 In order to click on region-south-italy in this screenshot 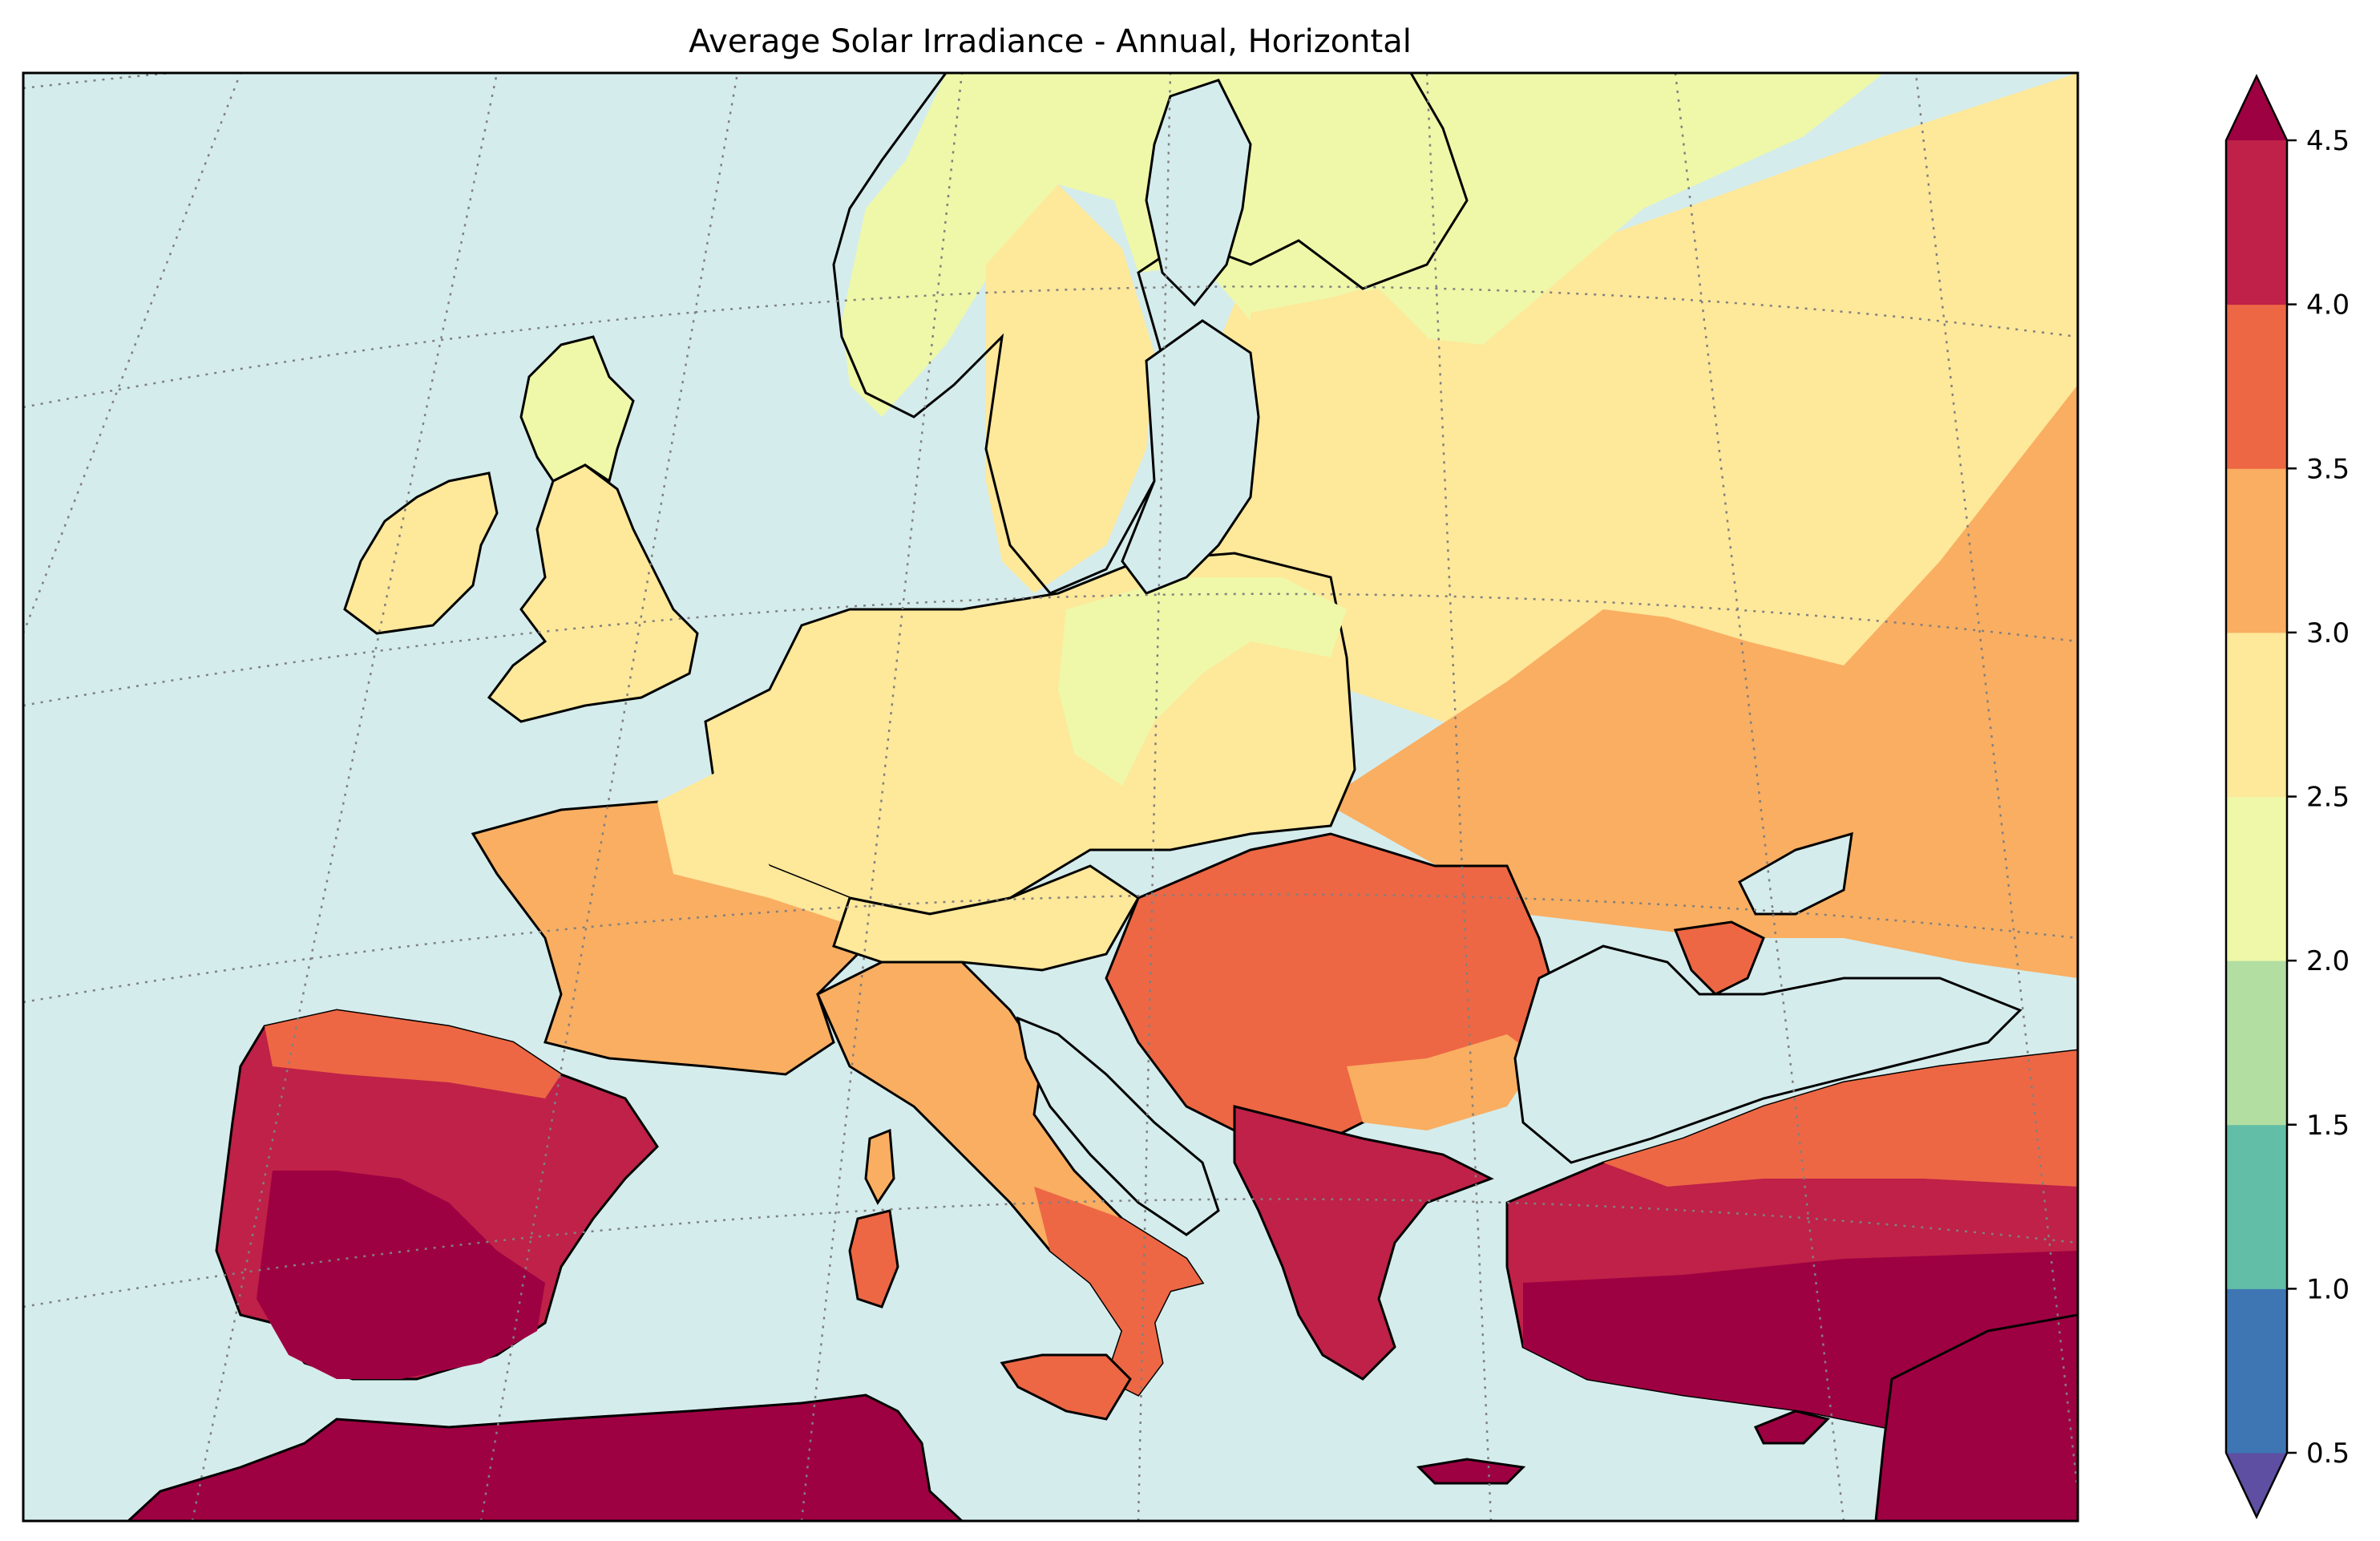, I will do `click(1118, 1291)`.